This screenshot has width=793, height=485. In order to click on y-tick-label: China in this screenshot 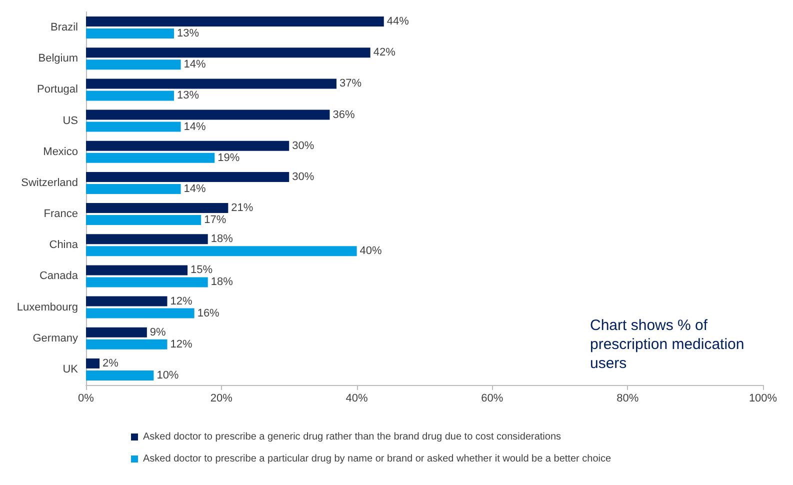, I will do `click(64, 245)`.